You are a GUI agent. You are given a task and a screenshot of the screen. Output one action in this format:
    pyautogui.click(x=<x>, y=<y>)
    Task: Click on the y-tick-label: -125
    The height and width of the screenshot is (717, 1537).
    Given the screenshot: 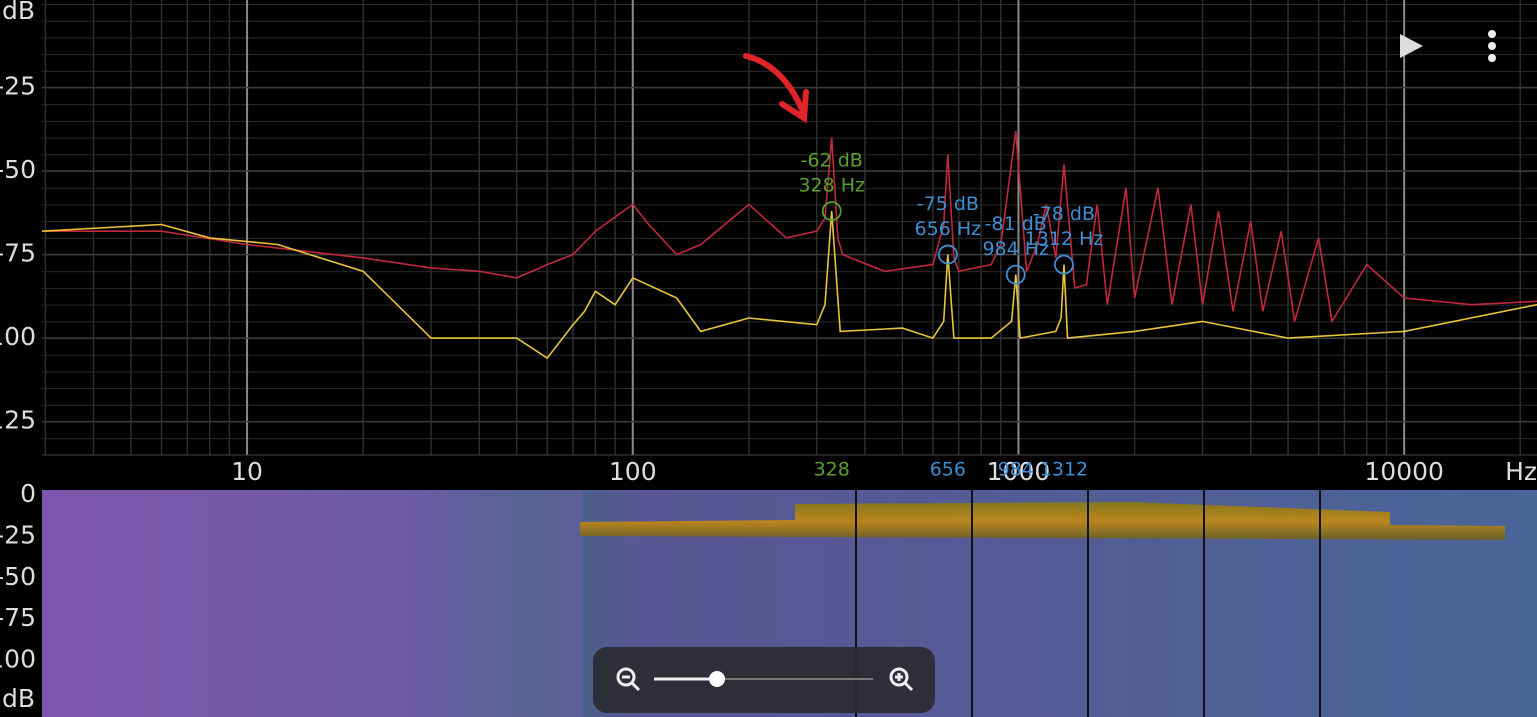 What is the action you would take?
    pyautogui.click(x=18, y=420)
    